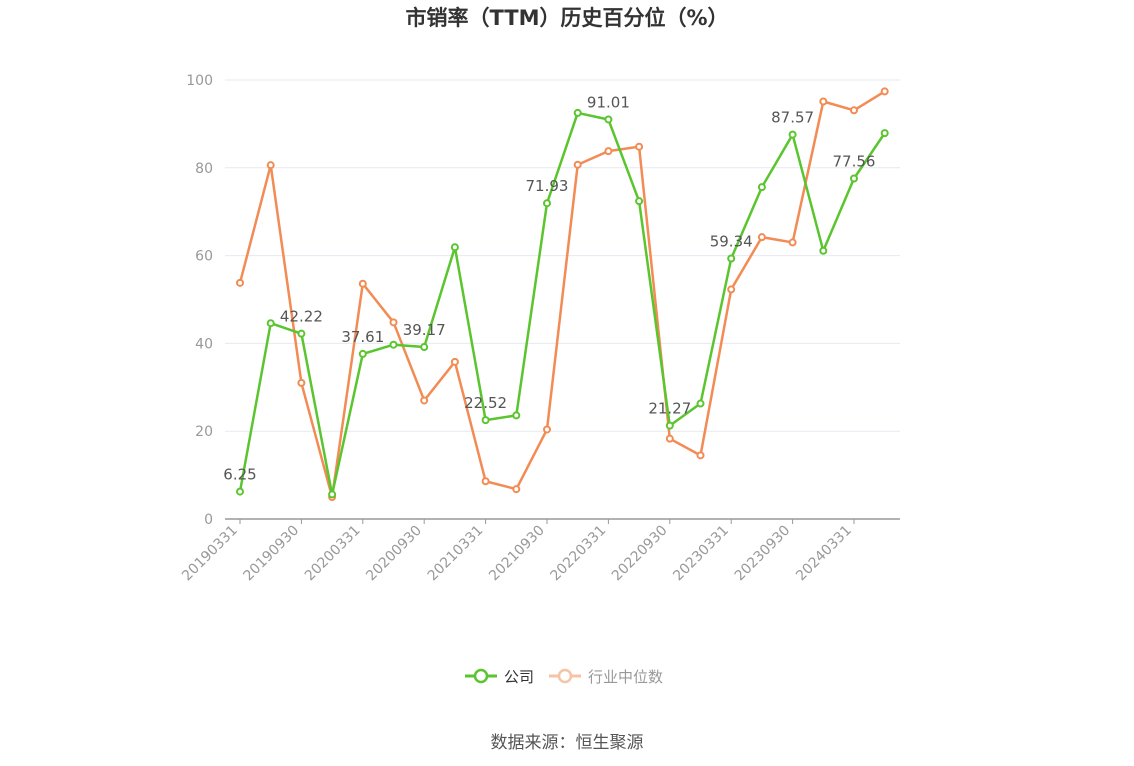  I want to click on x-tick-label: 20220930, so click(640, 554).